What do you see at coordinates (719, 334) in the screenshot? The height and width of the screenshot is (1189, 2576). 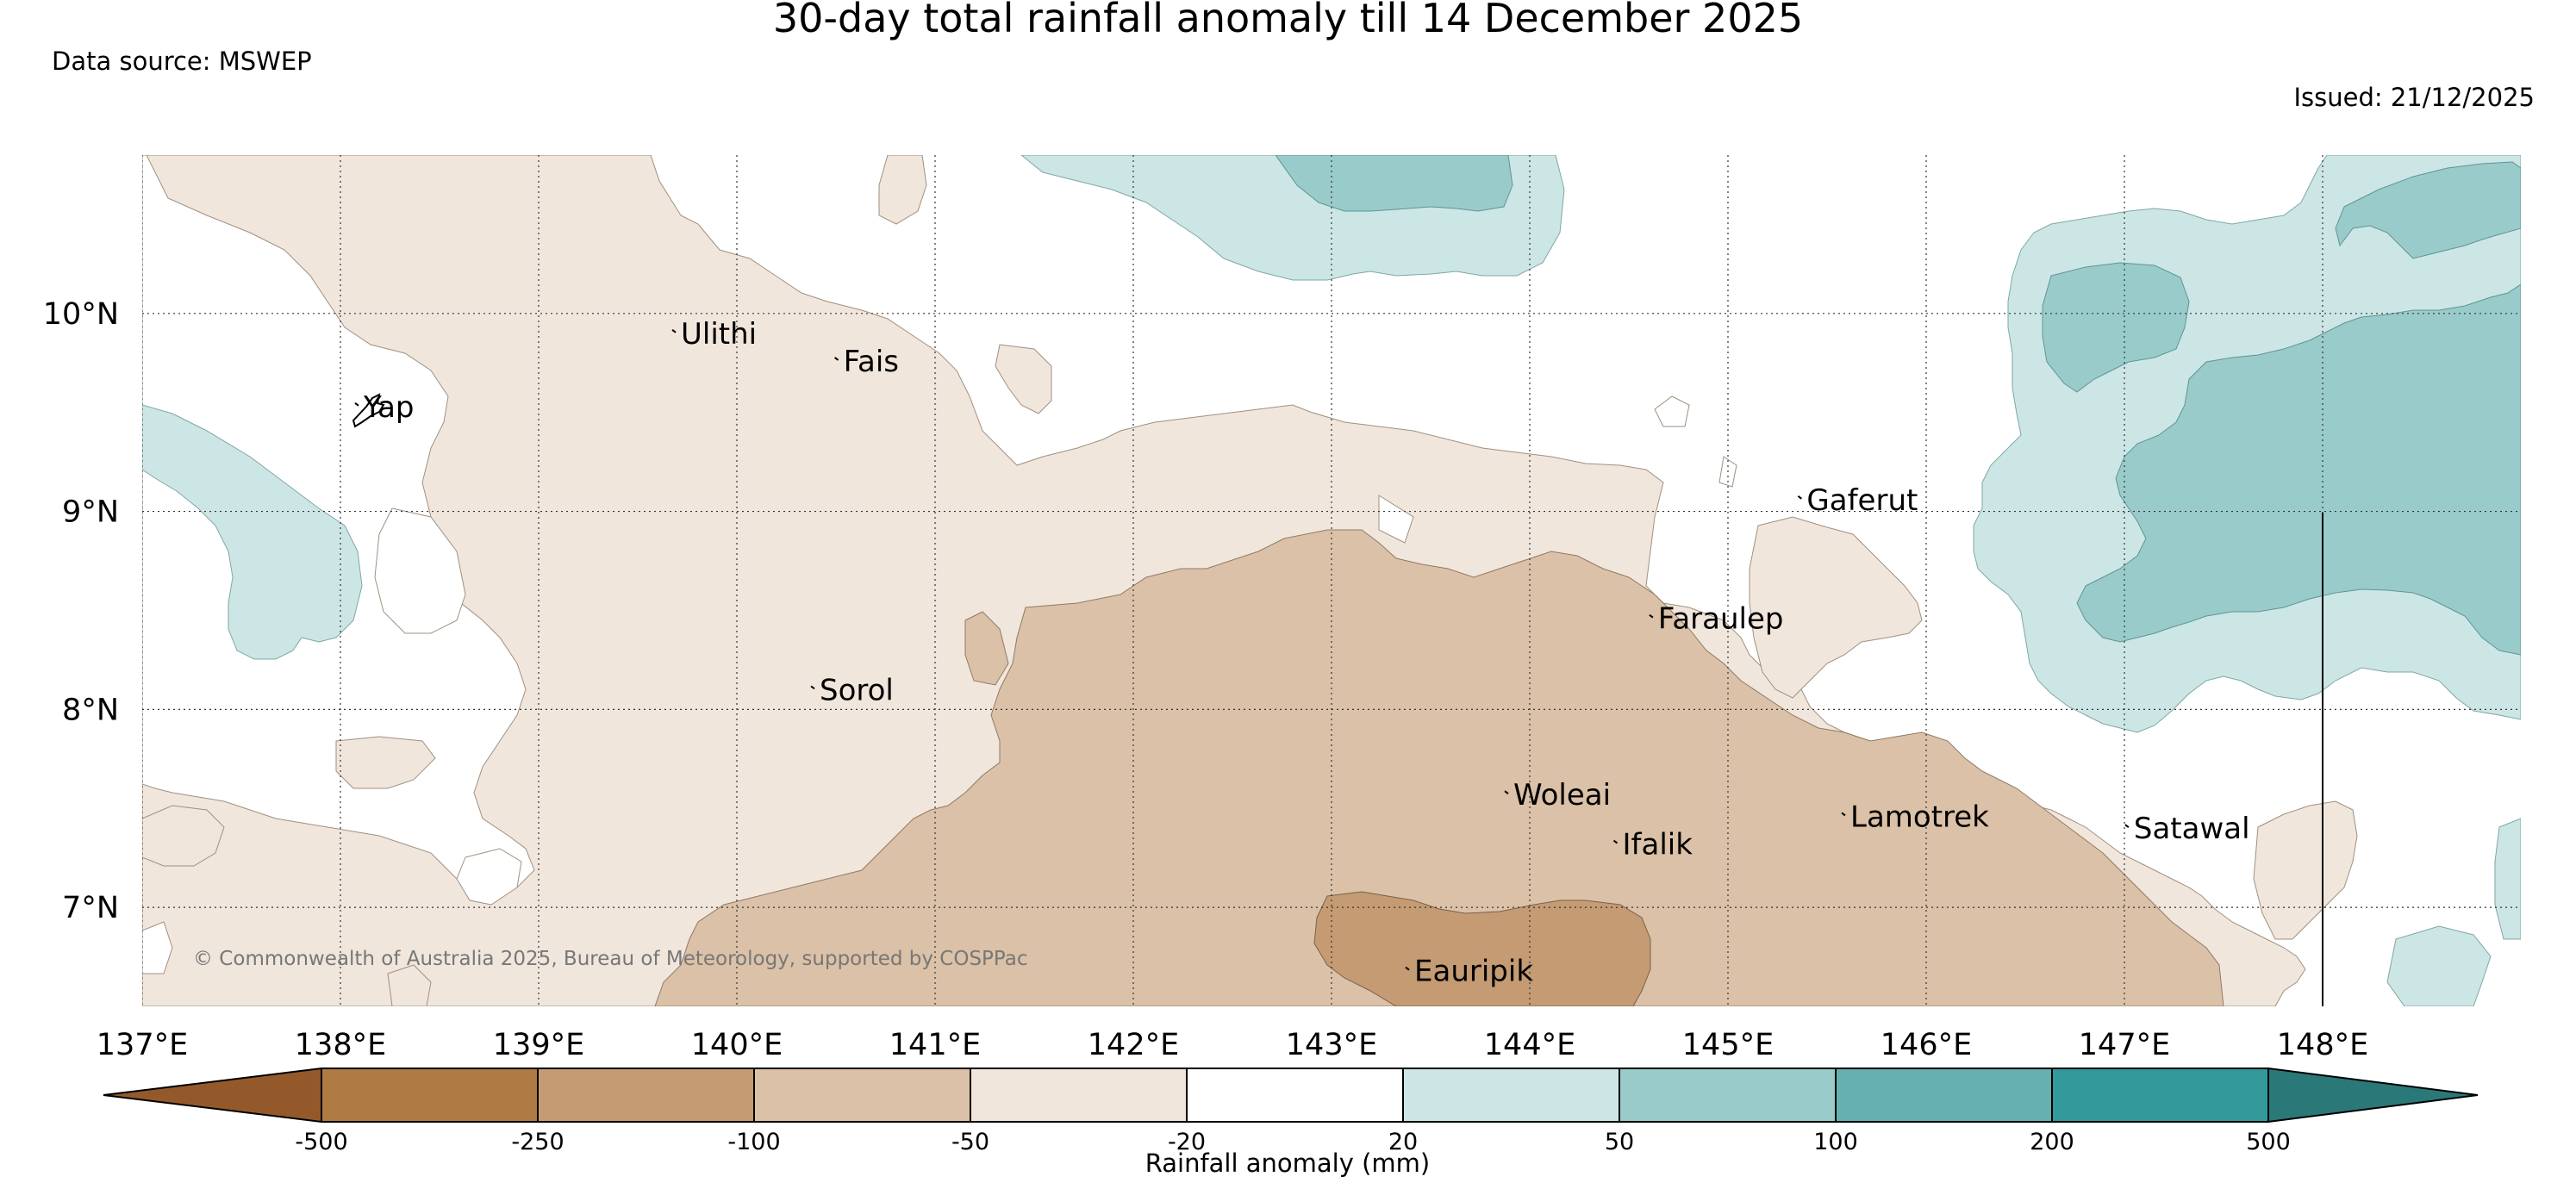 I see `place-label-ulithi: Ulithi` at bounding box center [719, 334].